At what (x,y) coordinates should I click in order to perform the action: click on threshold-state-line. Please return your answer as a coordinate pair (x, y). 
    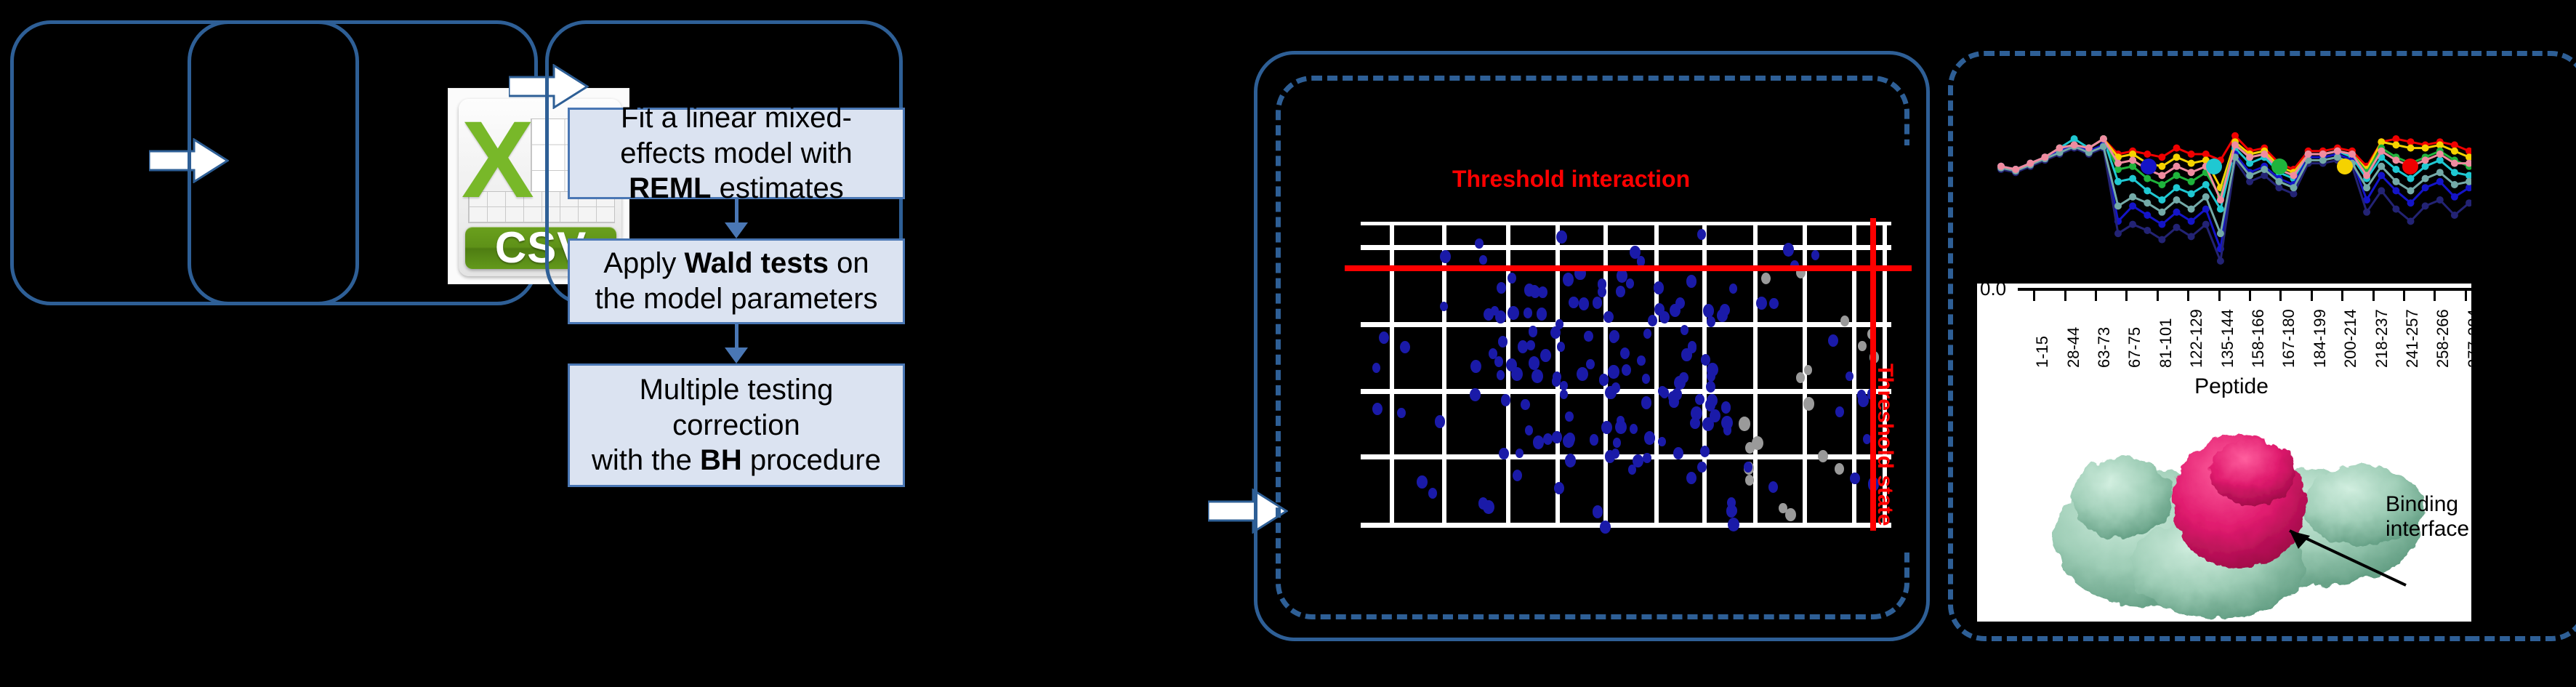
    Looking at the image, I should click on (1873, 374).